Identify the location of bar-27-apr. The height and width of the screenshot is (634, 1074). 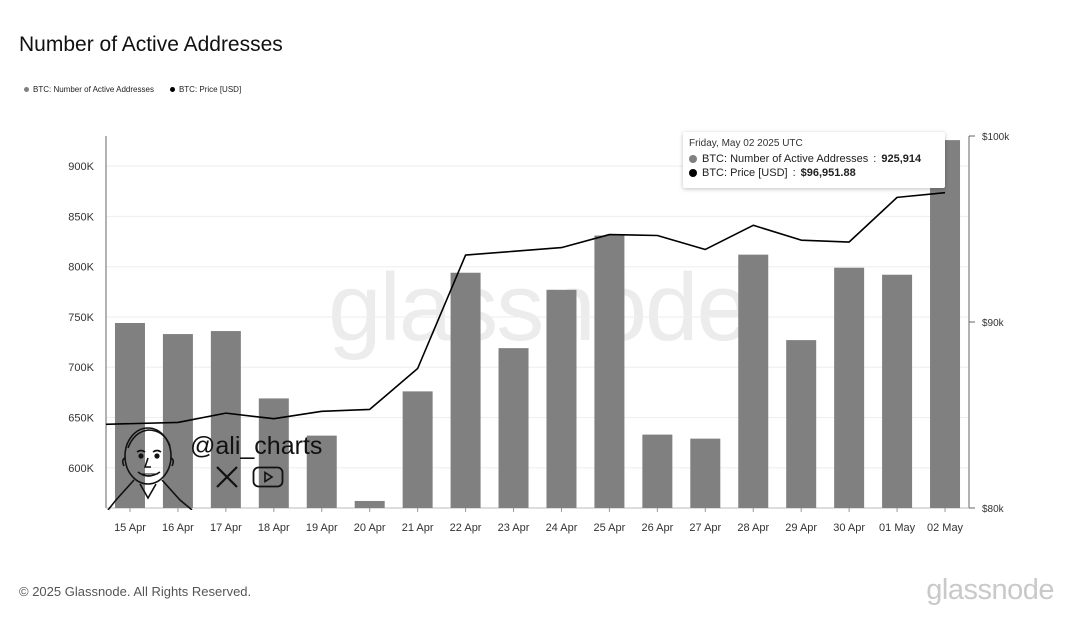
(705, 473).